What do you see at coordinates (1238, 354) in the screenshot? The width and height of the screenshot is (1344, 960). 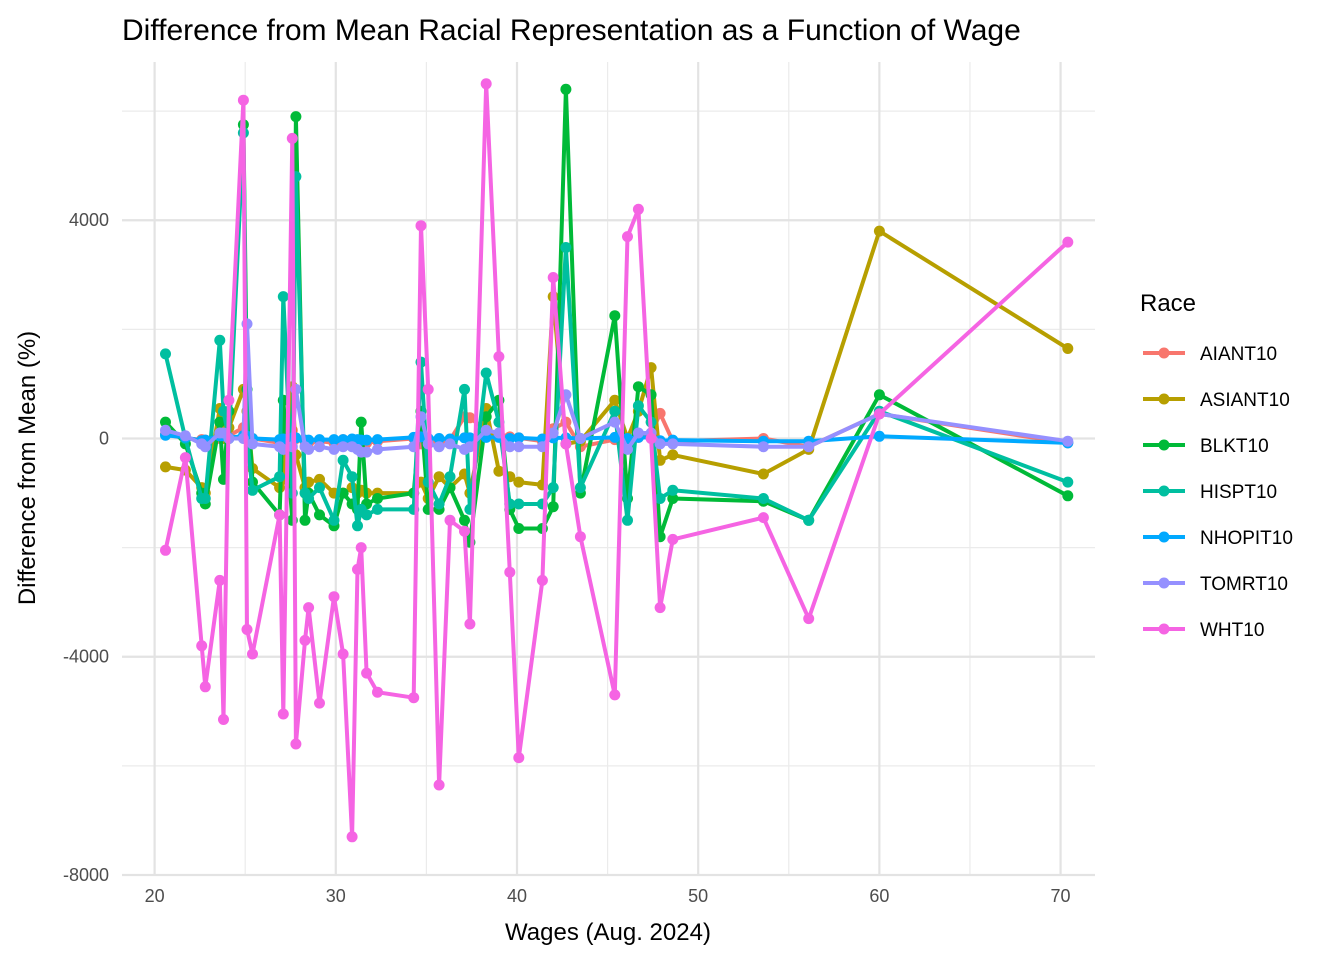 I see `legend-label: AIANT10` at bounding box center [1238, 354].